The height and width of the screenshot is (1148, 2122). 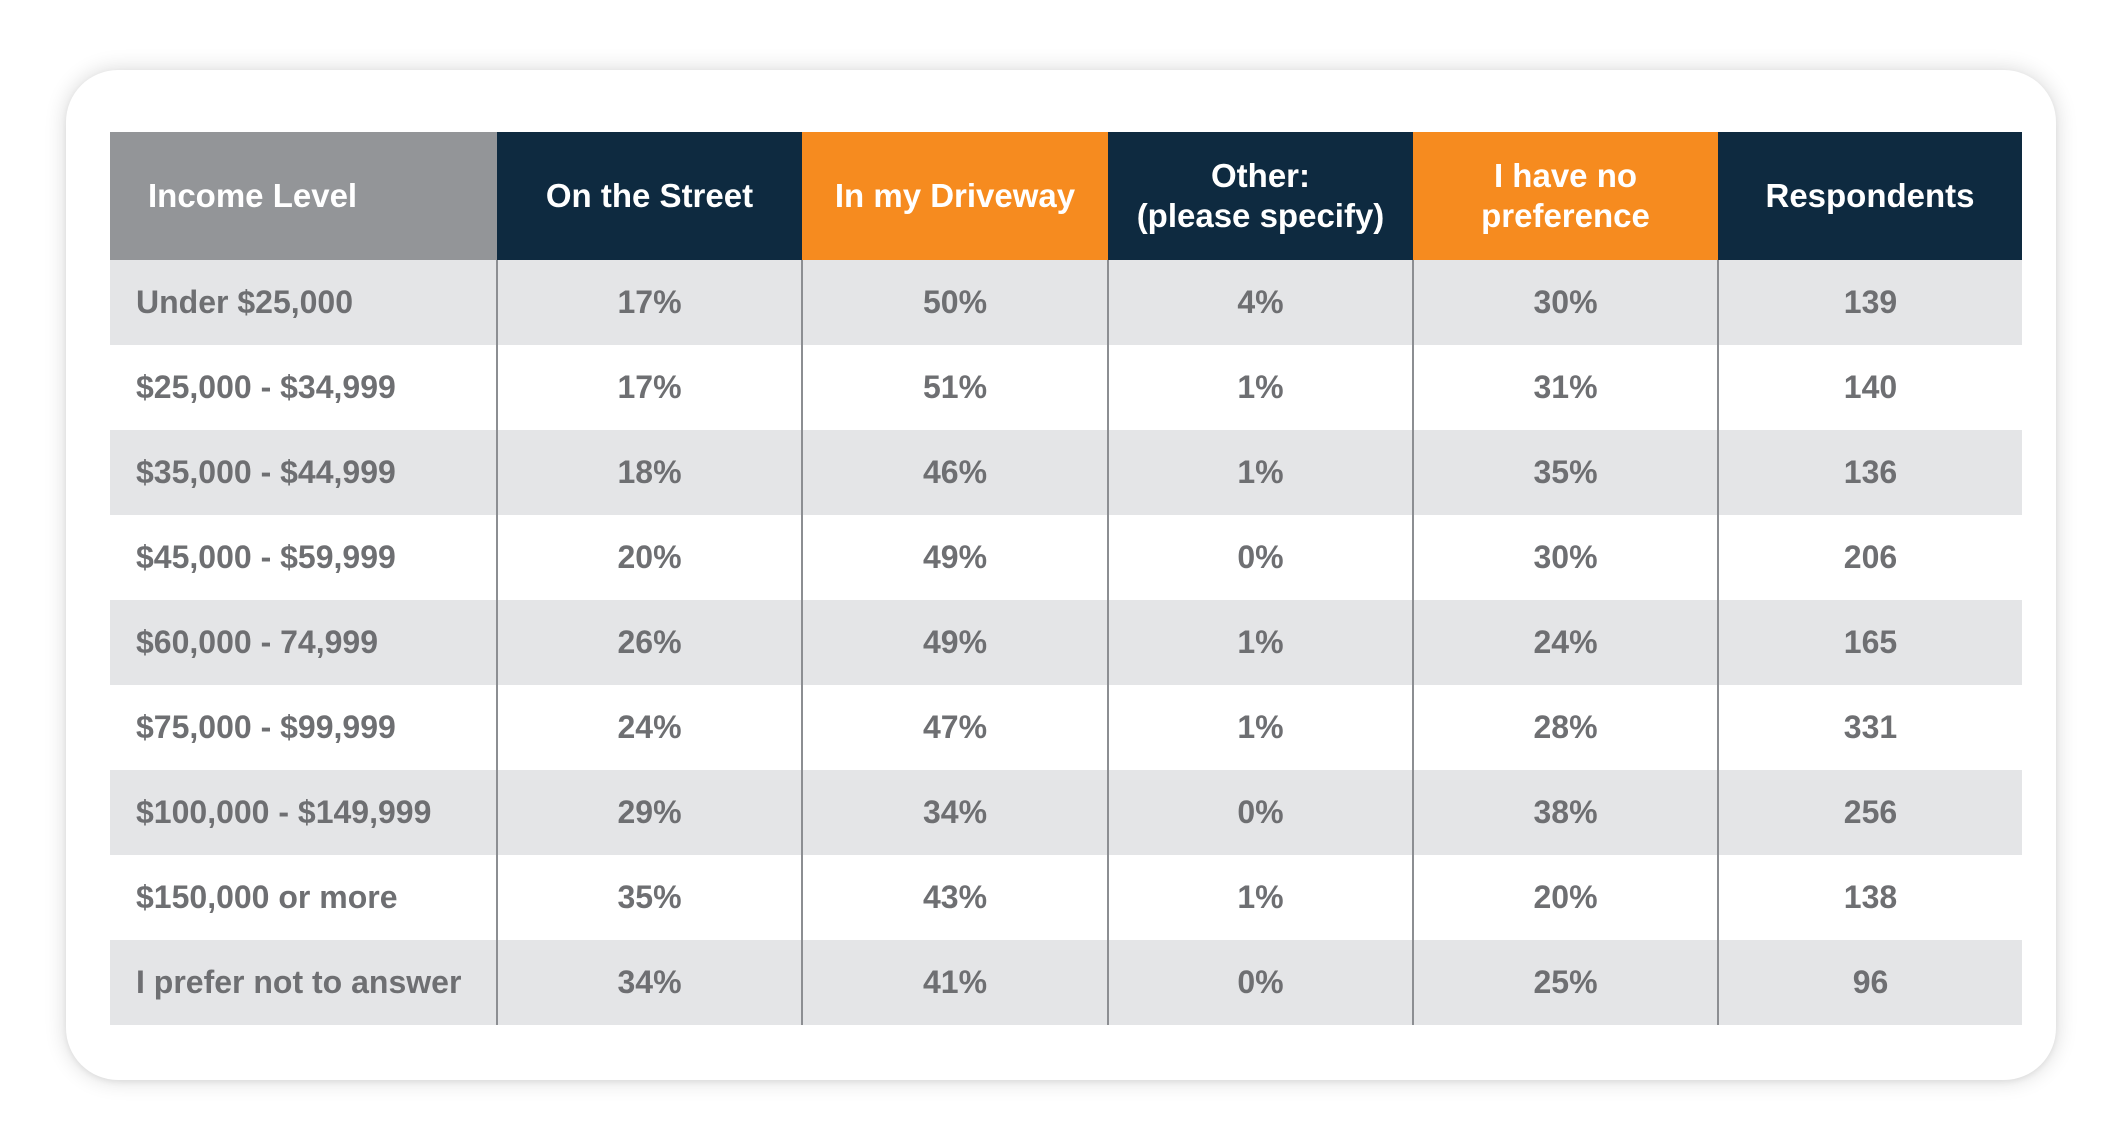 I want to click on header-other-please-specify: Other: (please specify), so click(x=1260, y=196).